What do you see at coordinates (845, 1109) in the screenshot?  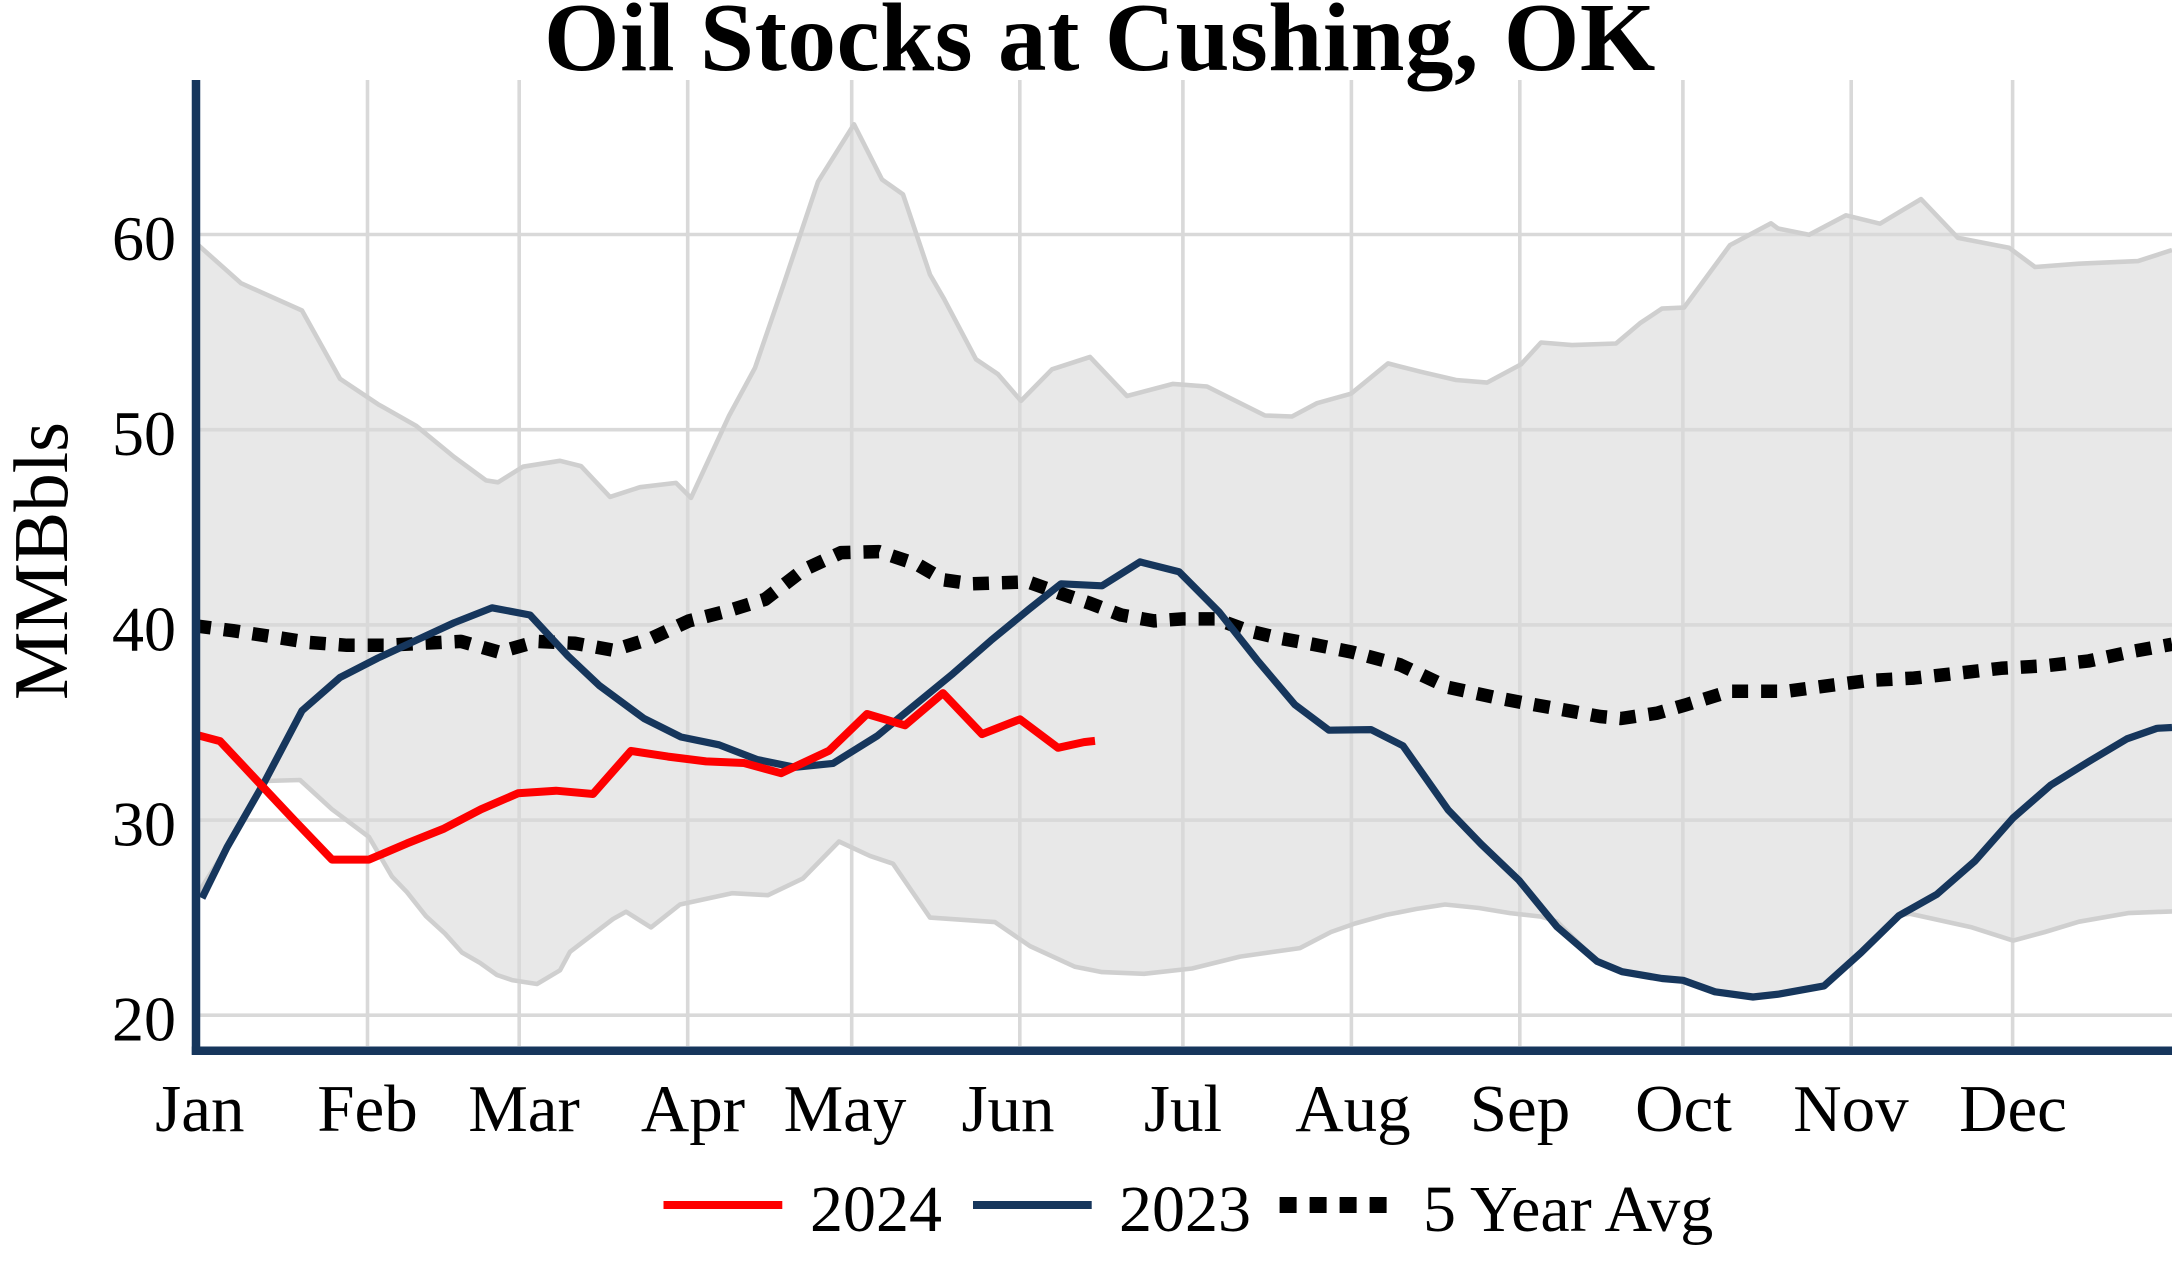 I see `svg-text: May` at bounding box center [845, 1109].